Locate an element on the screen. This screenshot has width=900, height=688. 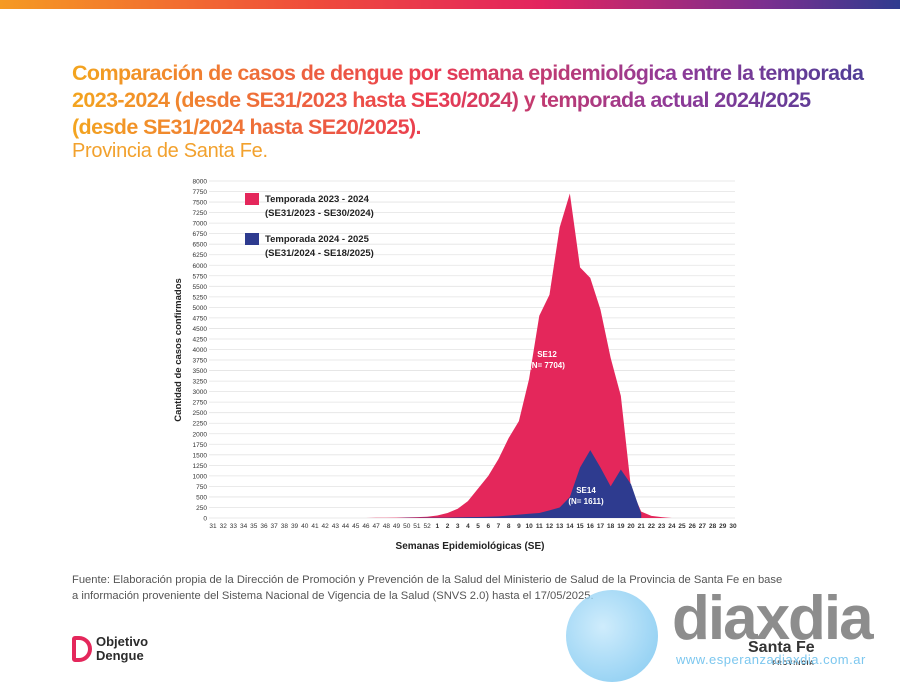
y-tick-label: 6500 is located at coordinates (200, 245).